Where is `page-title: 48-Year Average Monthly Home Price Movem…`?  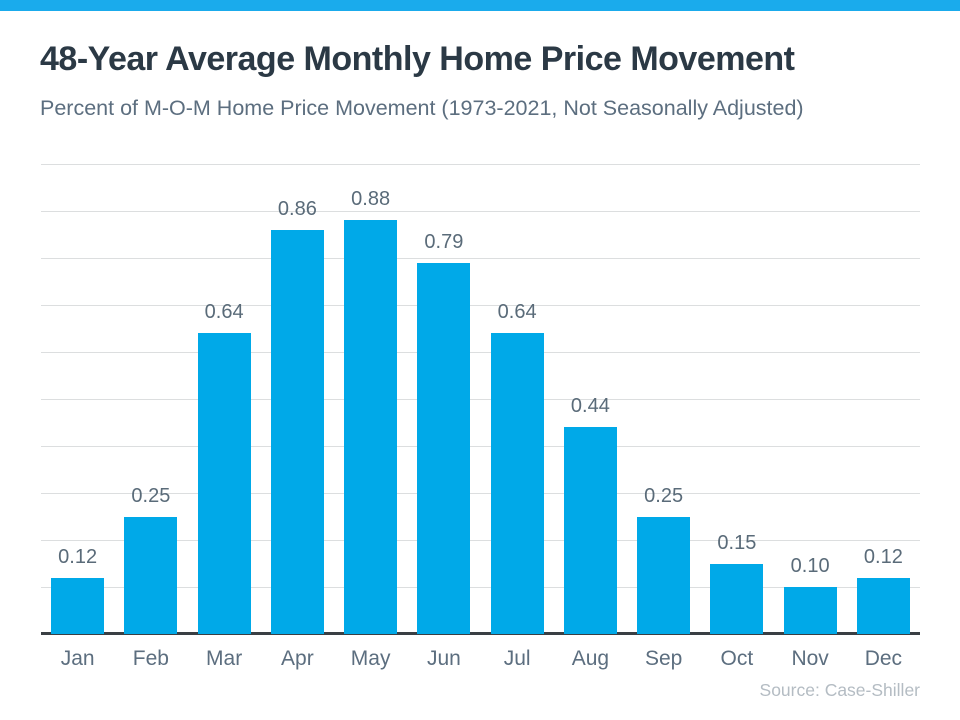
page-title: 48-Year Average Monthly Home Price Movem… is located at coordinates (417, 59).